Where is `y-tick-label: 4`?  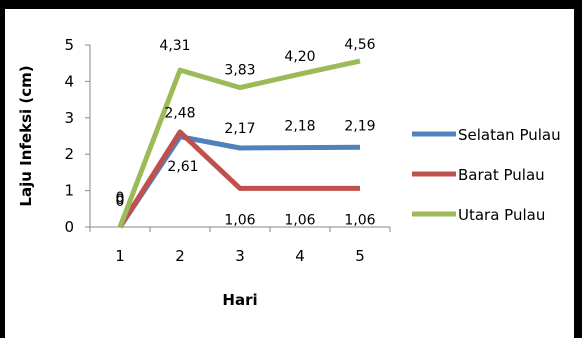 y-tick-label: 4 is located at coordinates (69, 81).